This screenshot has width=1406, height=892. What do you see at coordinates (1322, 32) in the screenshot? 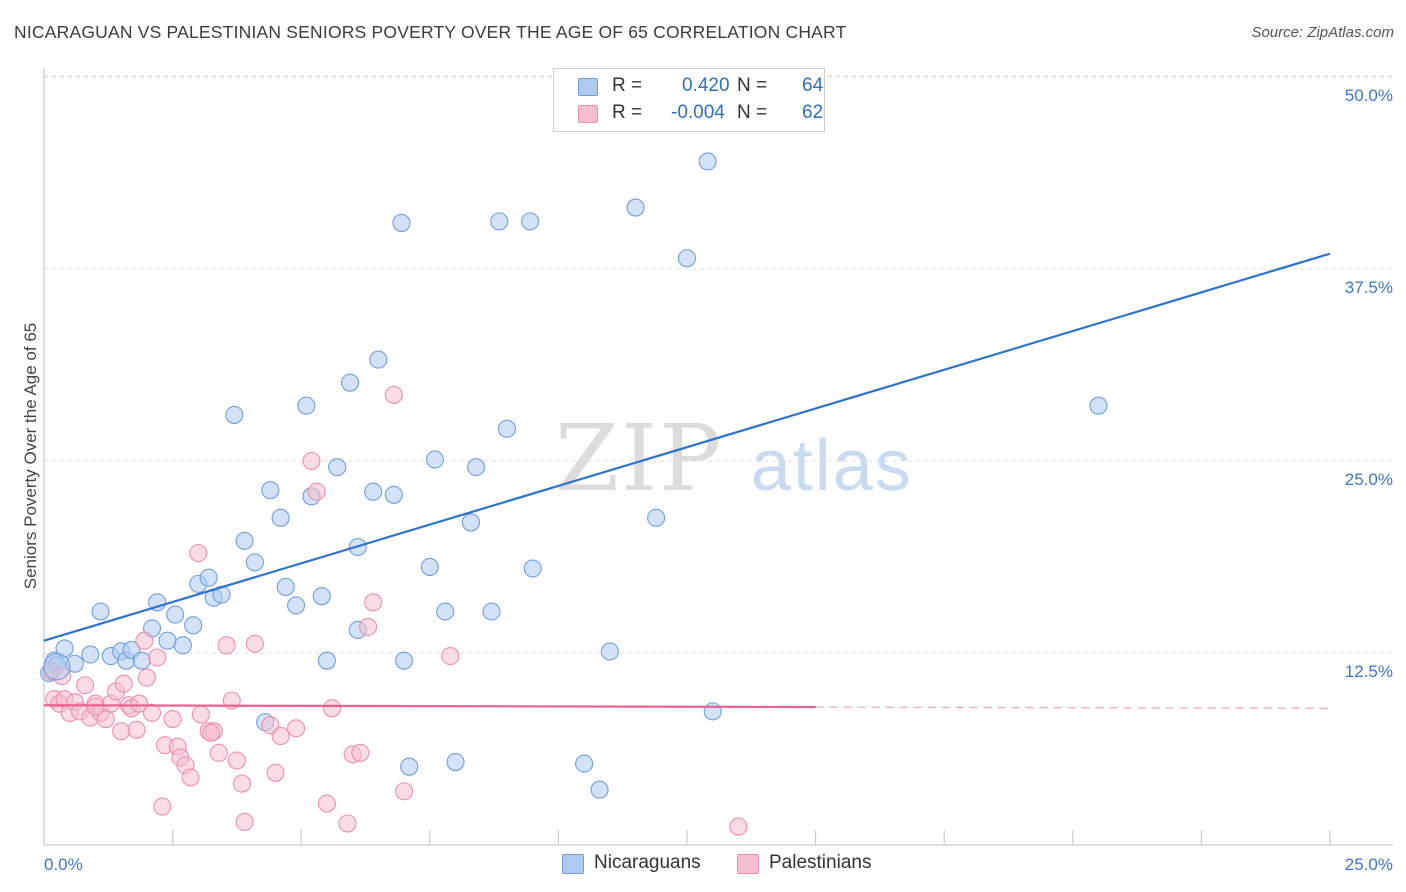
I see `chart-source: Source: ZipAtlas.com` at bounding box center [1322, 32].